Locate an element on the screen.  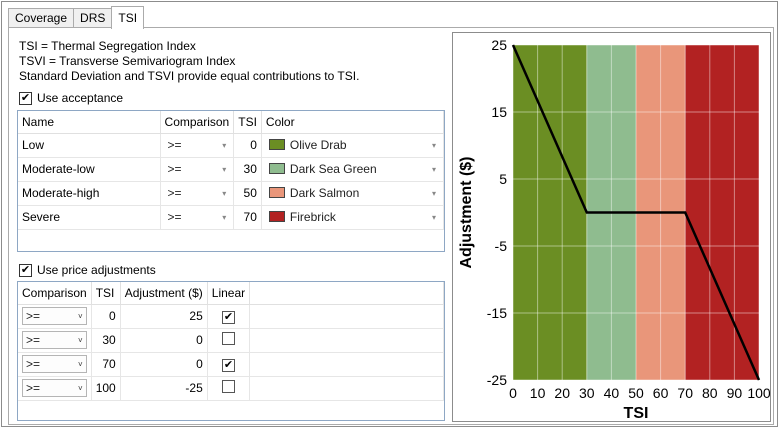
table-row: Moderate-low >= ▾ 30 Dark Sea Green ▾ is located at coordinates (231, 169).